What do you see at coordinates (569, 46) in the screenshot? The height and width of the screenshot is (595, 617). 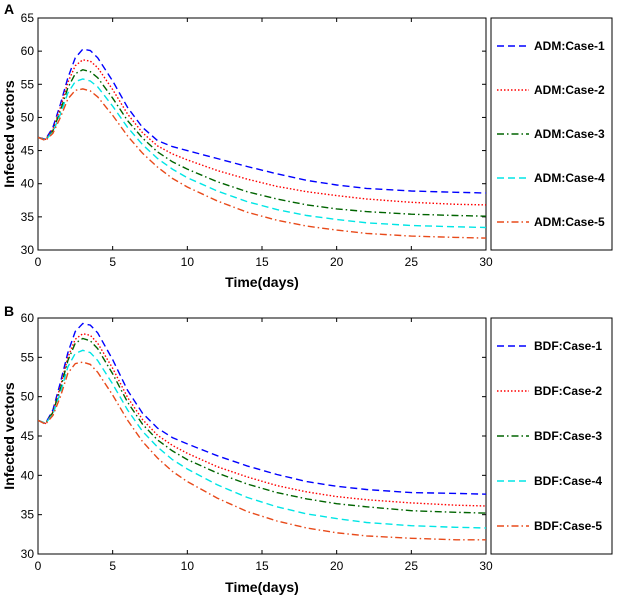 I see `legend-entry-label: ADM:Case-1` at bounding box center [569, 46].